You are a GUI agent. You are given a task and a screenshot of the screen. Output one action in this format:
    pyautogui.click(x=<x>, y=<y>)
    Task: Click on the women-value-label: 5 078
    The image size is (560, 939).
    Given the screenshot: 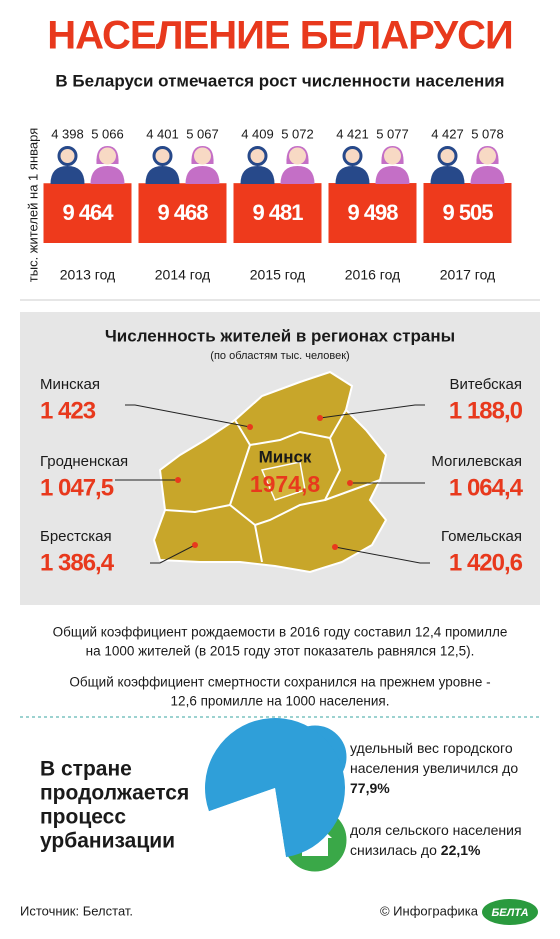 What is the action you would take?
    pyautogui.click(x=487, y=133)
    